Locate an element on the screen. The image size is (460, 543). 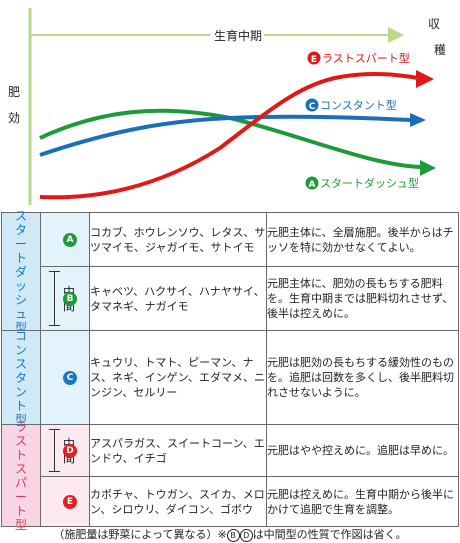
curve-last-spurt-arrowhead is located at coordinates (425, 79).